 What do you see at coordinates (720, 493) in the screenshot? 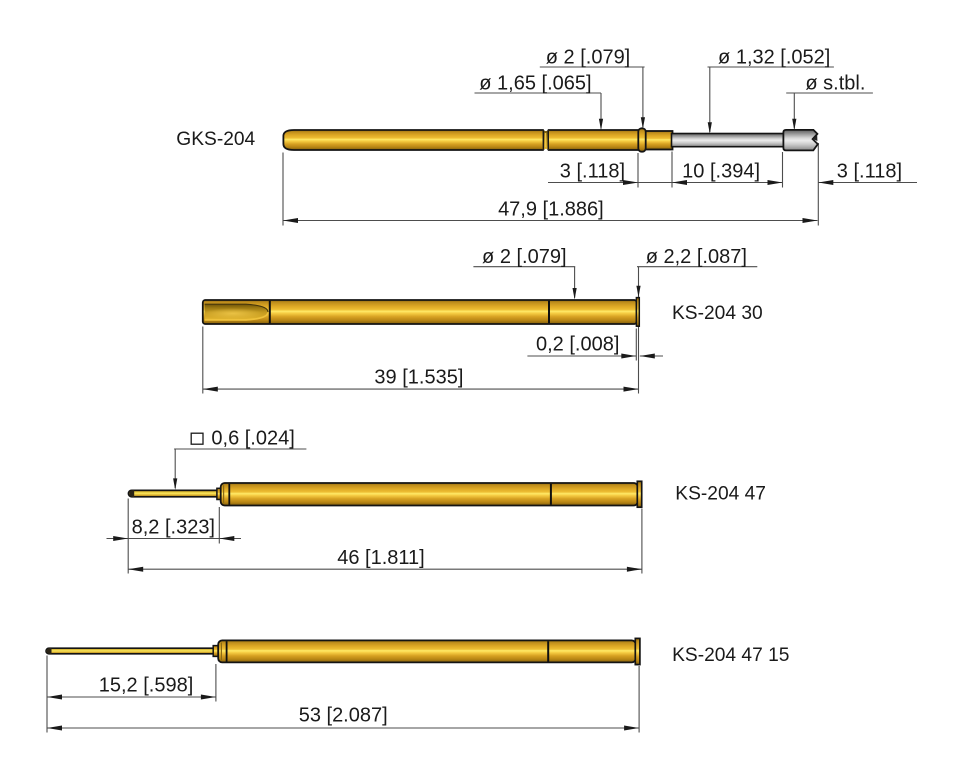
I see `svg-text: KS-204 47` at bounding box center [720, 493].